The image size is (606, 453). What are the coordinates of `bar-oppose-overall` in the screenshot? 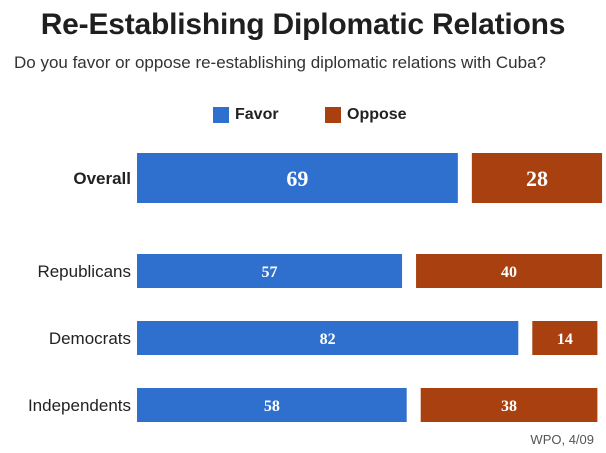 It's located at (537, 178).